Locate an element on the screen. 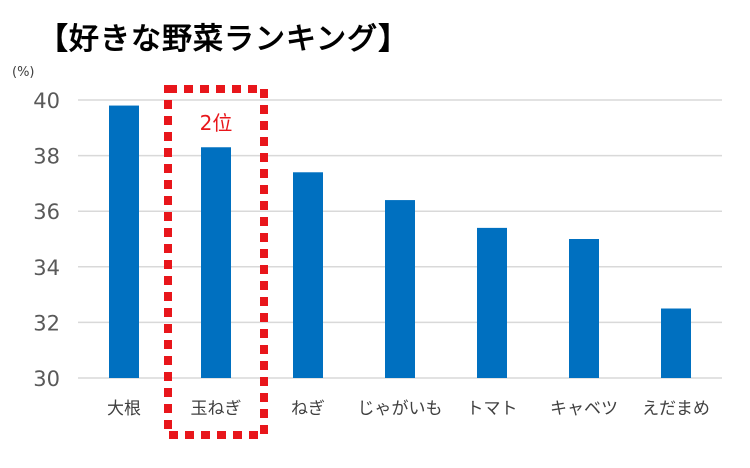 This screenshot has height=468, width=750. rank-annotation: 2位 is located at coordinates (216, 123).